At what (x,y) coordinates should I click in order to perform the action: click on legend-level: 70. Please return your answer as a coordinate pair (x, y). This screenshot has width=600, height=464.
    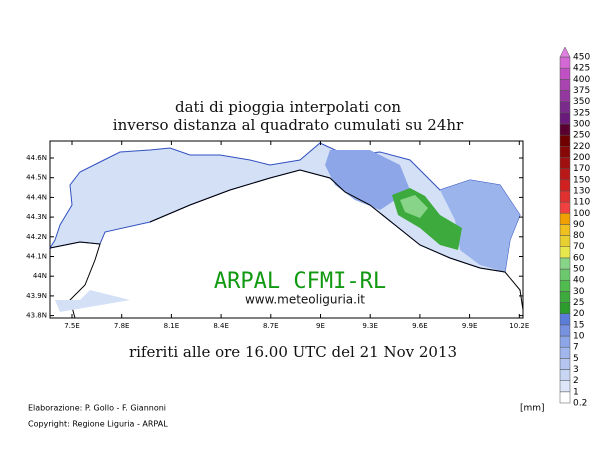
    Looking at the image, I should click on (579, 247).